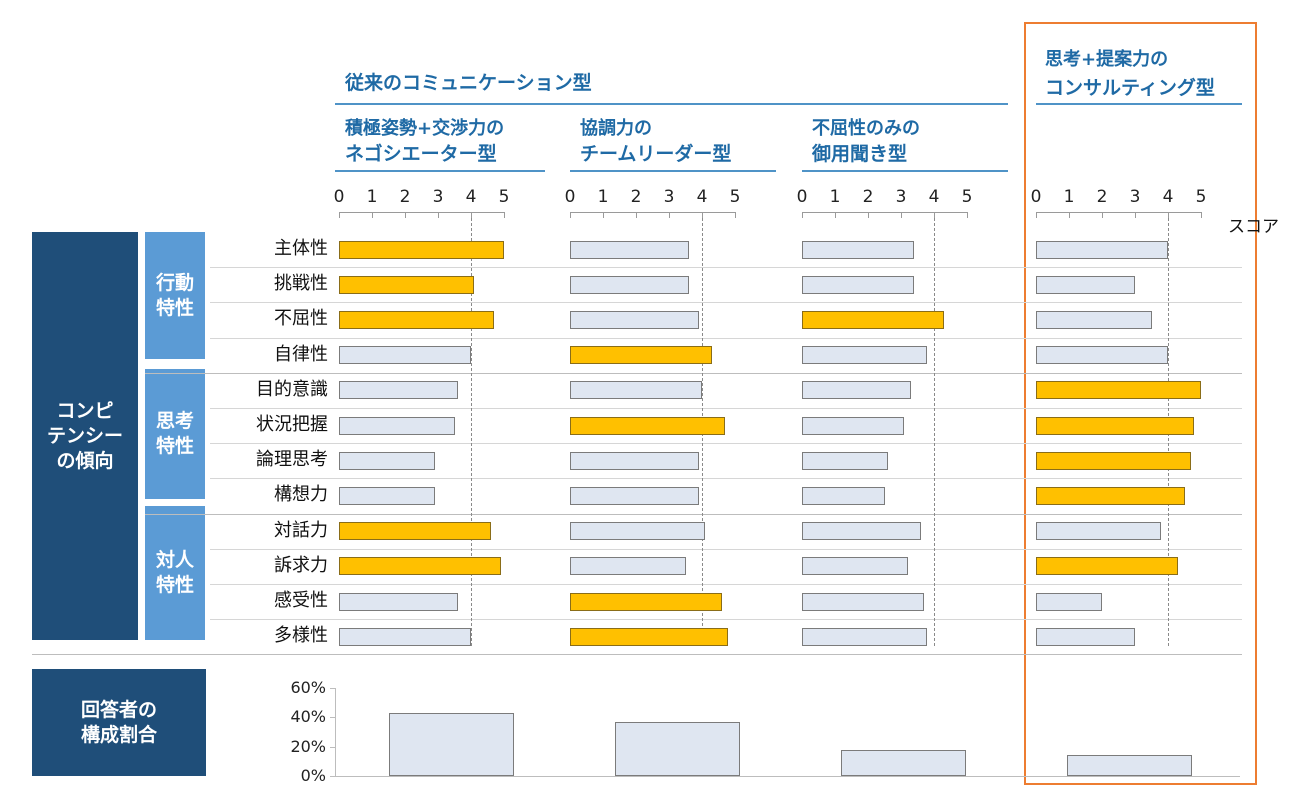 This screenshot has width=1302, height=796. What do you see at coordinates (174, 560) in the screenshot?
I see `group-label-2-line1: 対人` at bounding box center [174, 560].